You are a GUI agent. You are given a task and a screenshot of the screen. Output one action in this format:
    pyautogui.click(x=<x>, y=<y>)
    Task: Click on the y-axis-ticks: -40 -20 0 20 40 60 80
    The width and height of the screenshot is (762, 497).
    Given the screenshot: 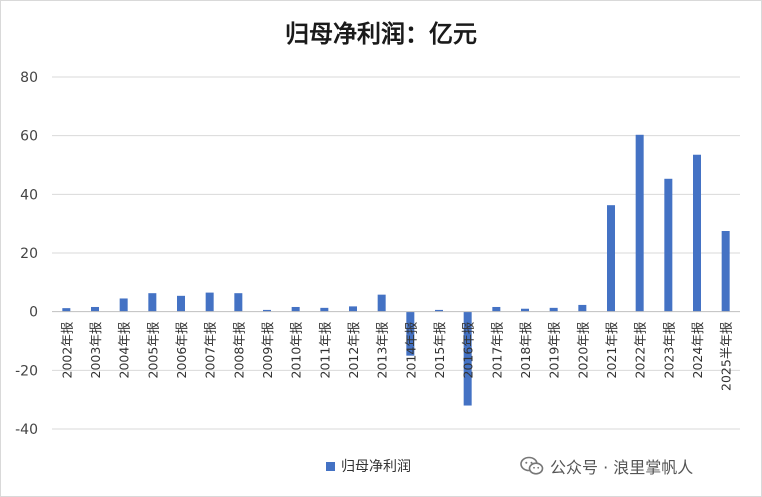 What is the action you would take?
    pyautogui.click(x=26, y=254)
    